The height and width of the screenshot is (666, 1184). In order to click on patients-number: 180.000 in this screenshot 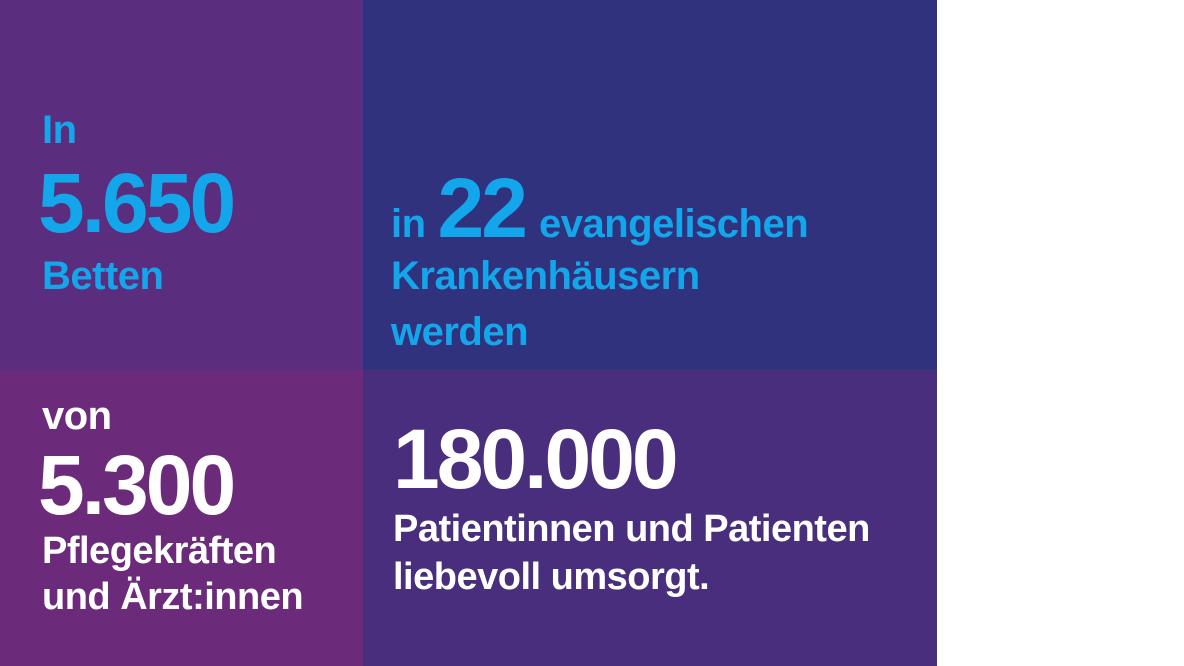, I will do `click(536, 459)`.